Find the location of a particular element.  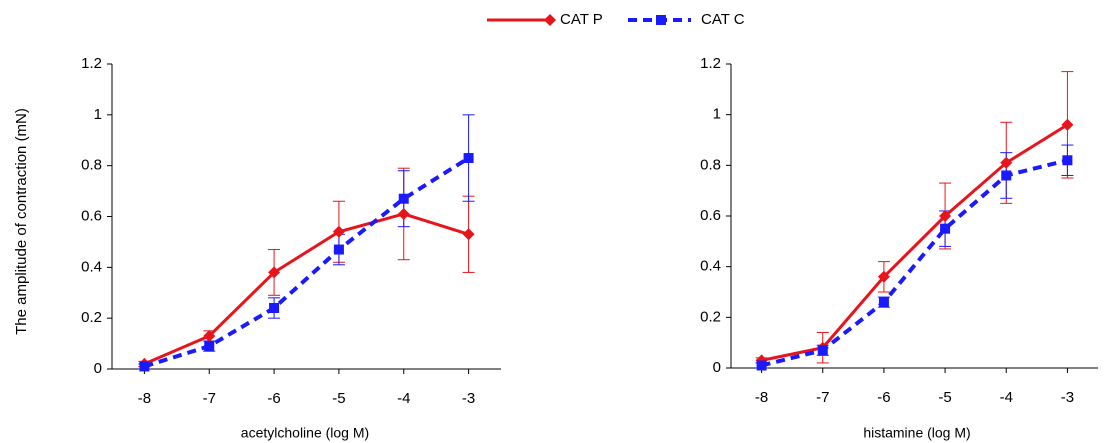

x-axis-label: histamine (log M) is located at coordinates (916, 433).